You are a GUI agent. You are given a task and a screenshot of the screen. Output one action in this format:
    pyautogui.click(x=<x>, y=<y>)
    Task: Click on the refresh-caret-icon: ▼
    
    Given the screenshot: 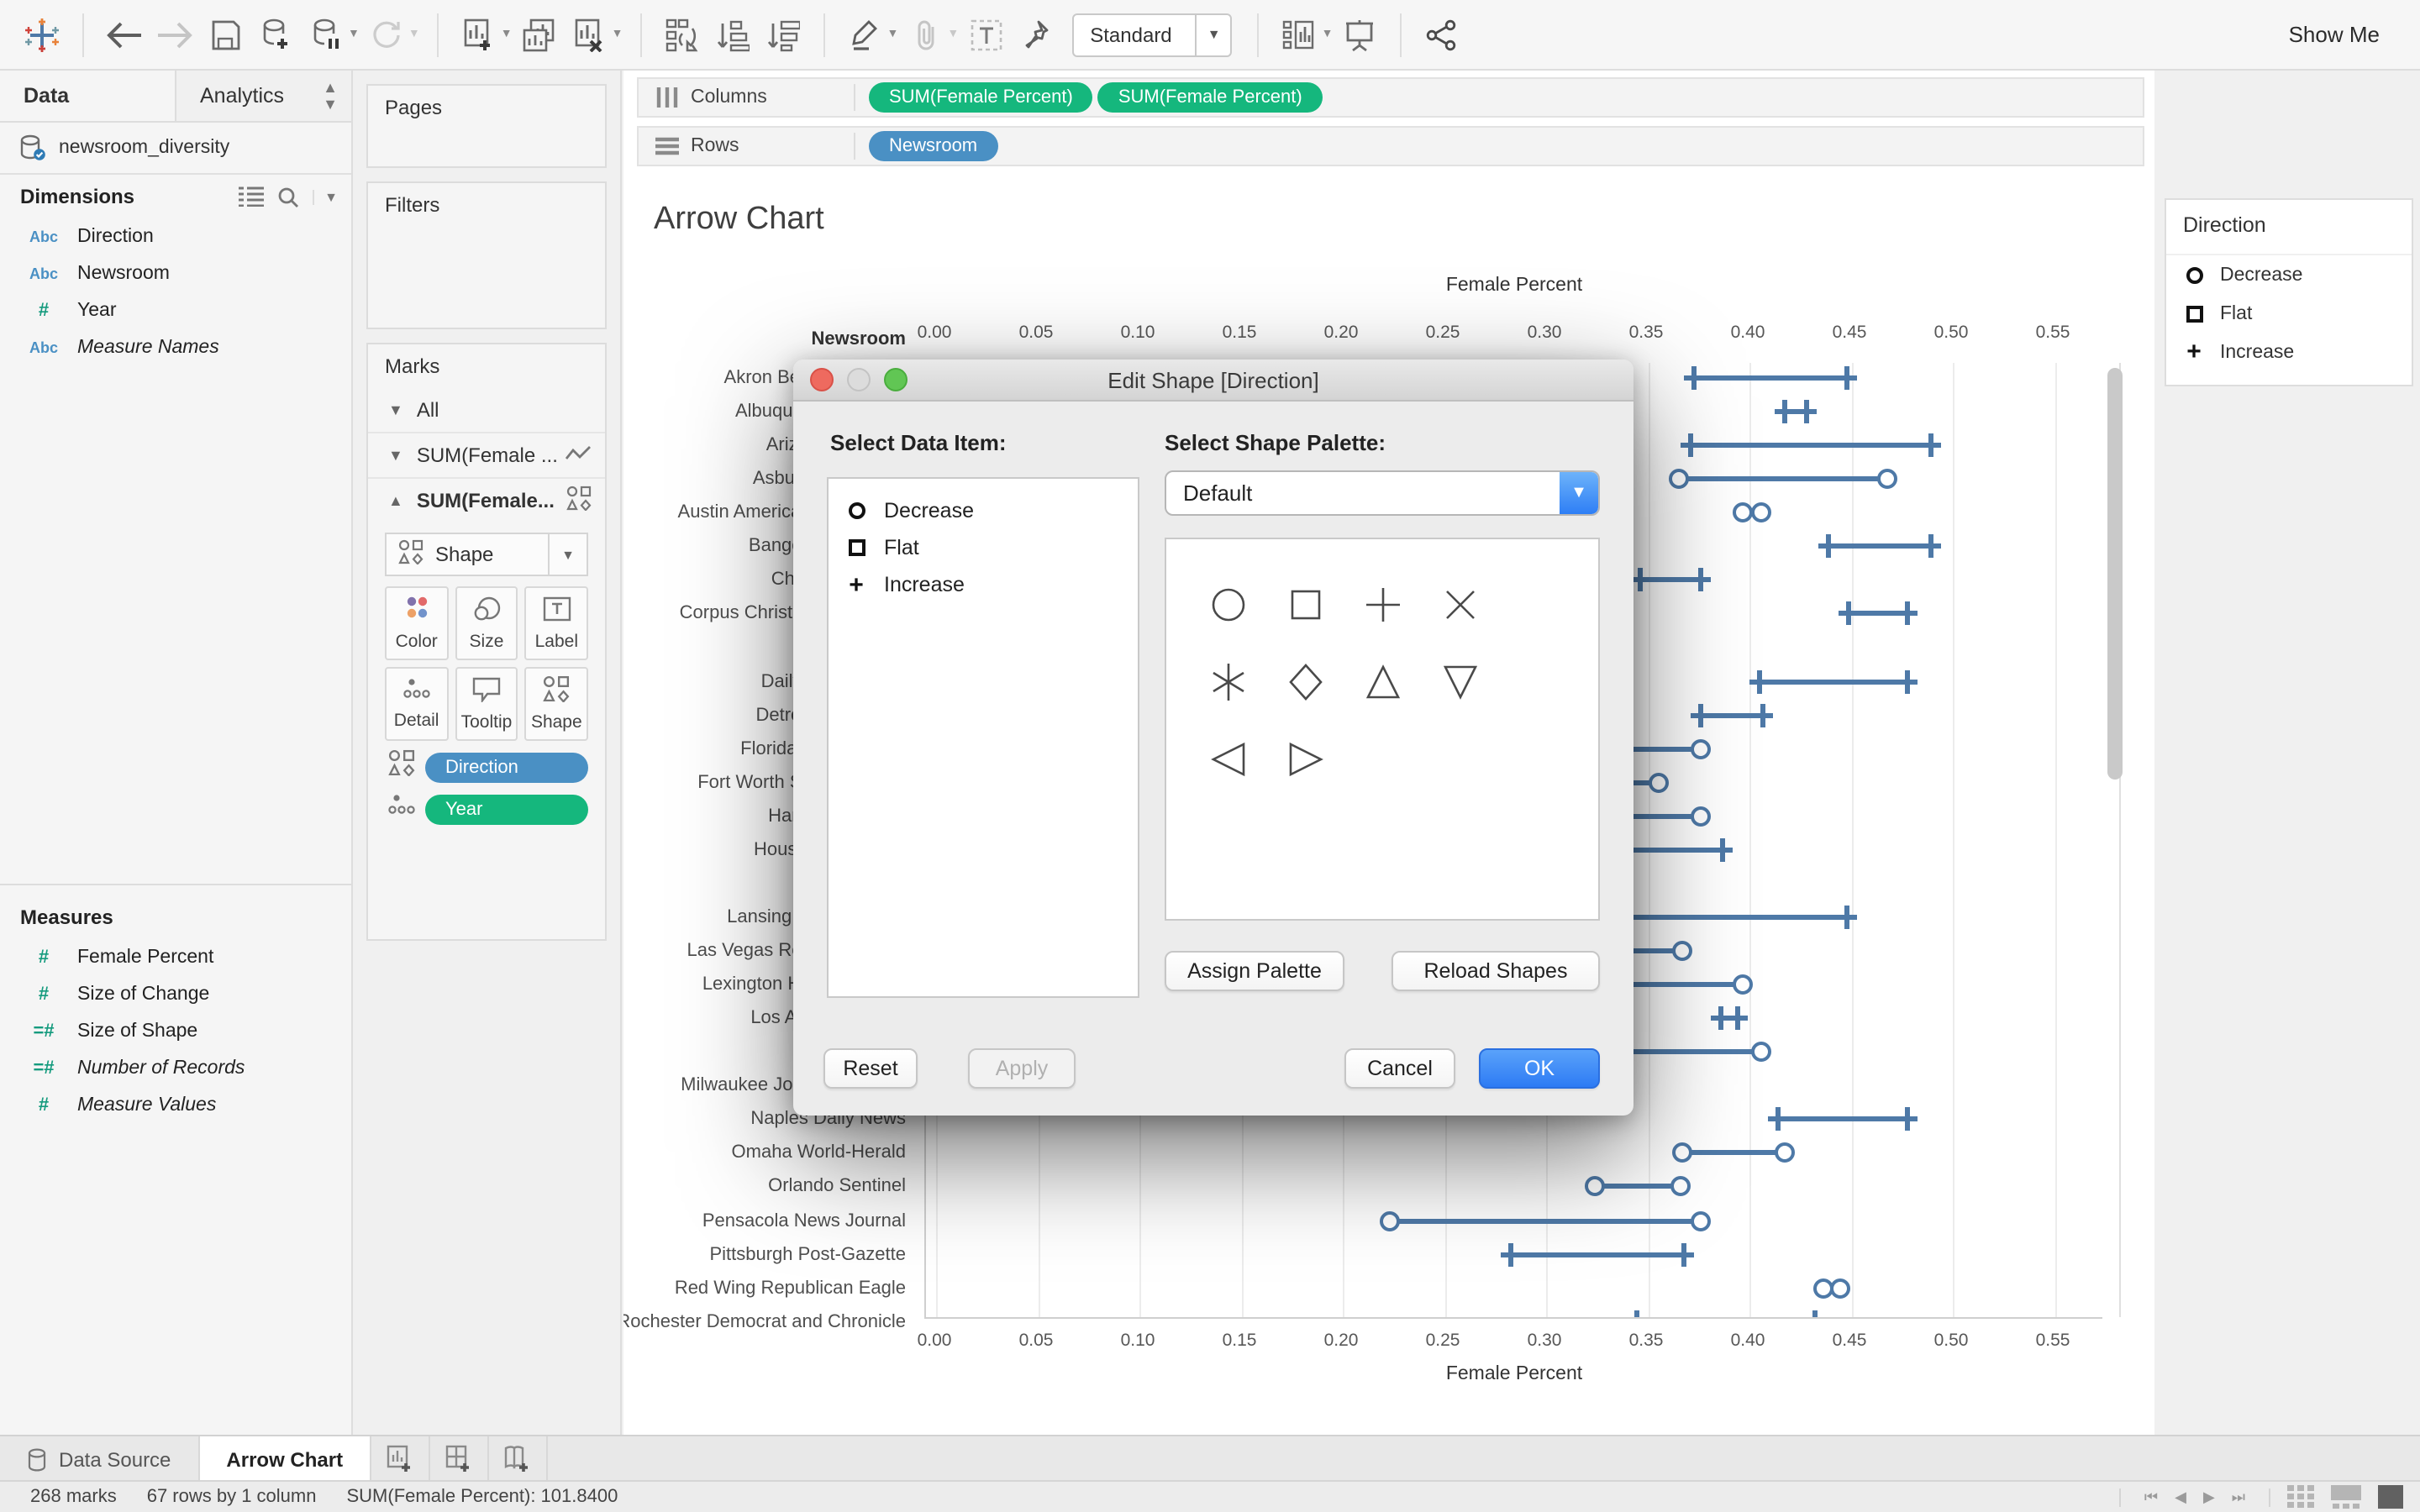 What is the action you would take?
    pyautogui.click(x=414, y=34)
    